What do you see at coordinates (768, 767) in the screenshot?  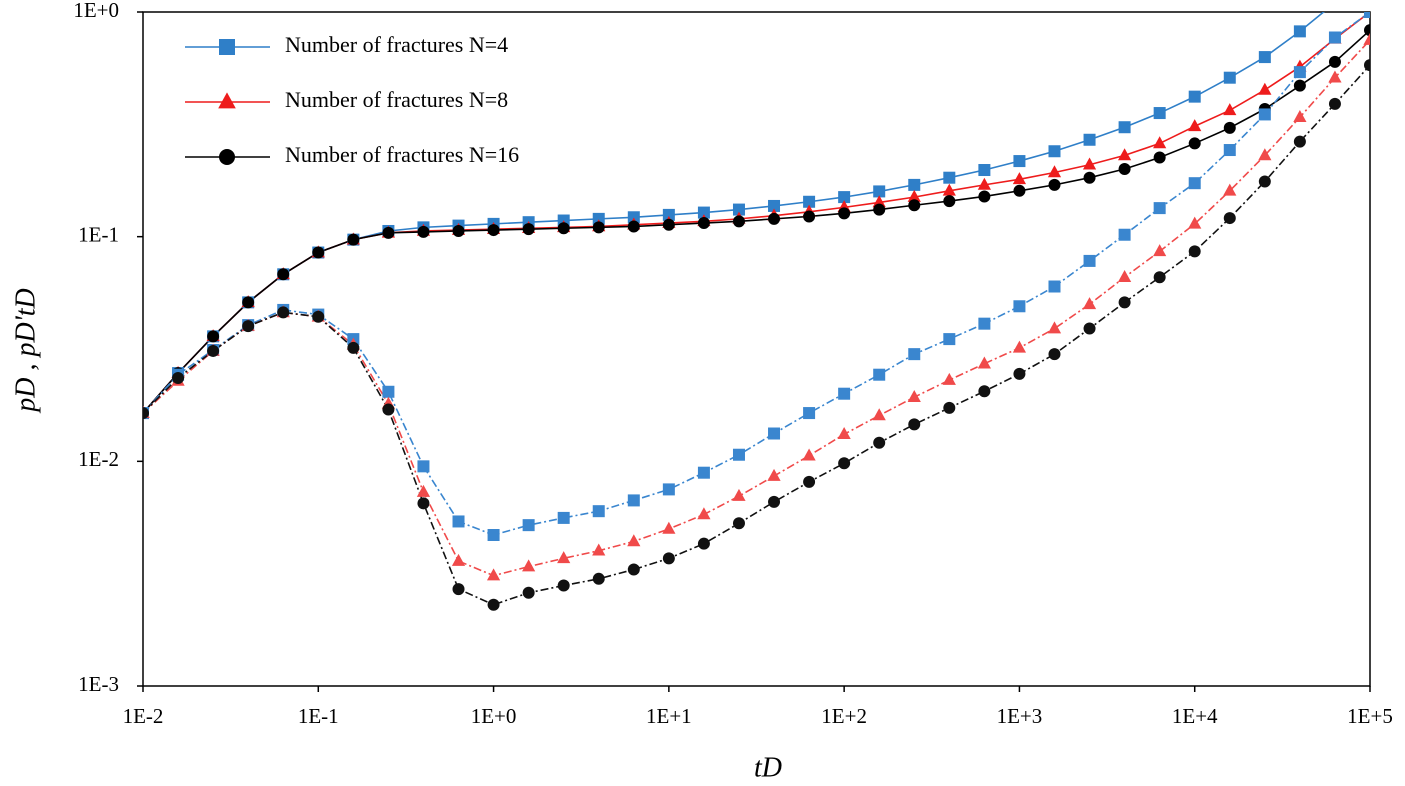 I see `x-axis-label: tD` at bounding box center [768, 767].